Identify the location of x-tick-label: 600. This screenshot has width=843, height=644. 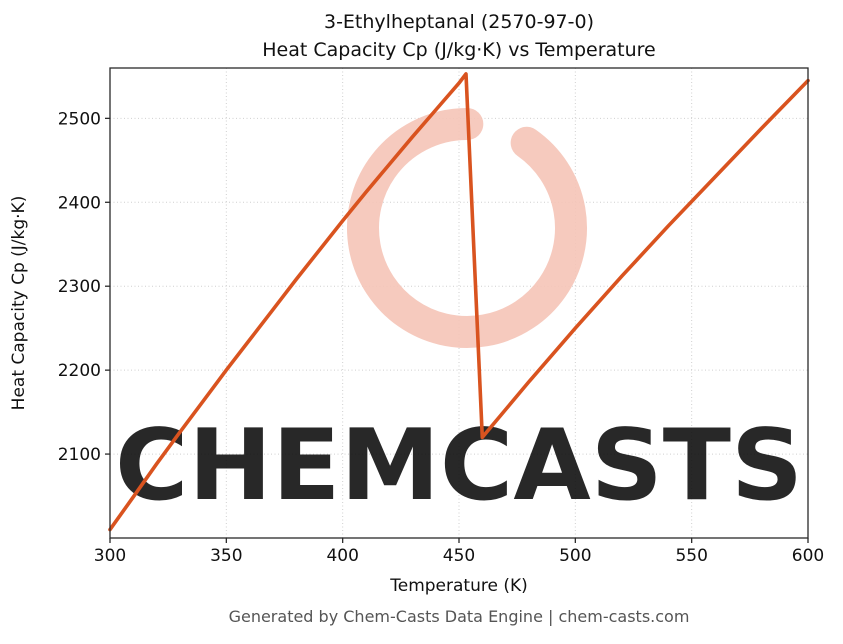
(808, 556).